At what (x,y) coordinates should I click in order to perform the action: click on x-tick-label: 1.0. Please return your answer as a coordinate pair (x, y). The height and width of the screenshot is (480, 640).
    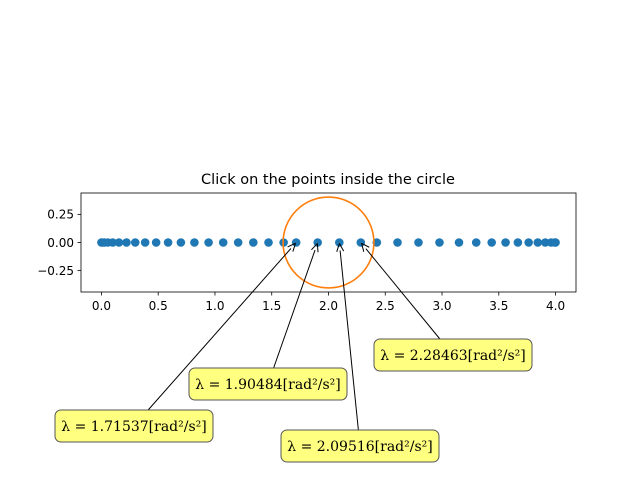
    Looking at the image, I should click on (214, 306).